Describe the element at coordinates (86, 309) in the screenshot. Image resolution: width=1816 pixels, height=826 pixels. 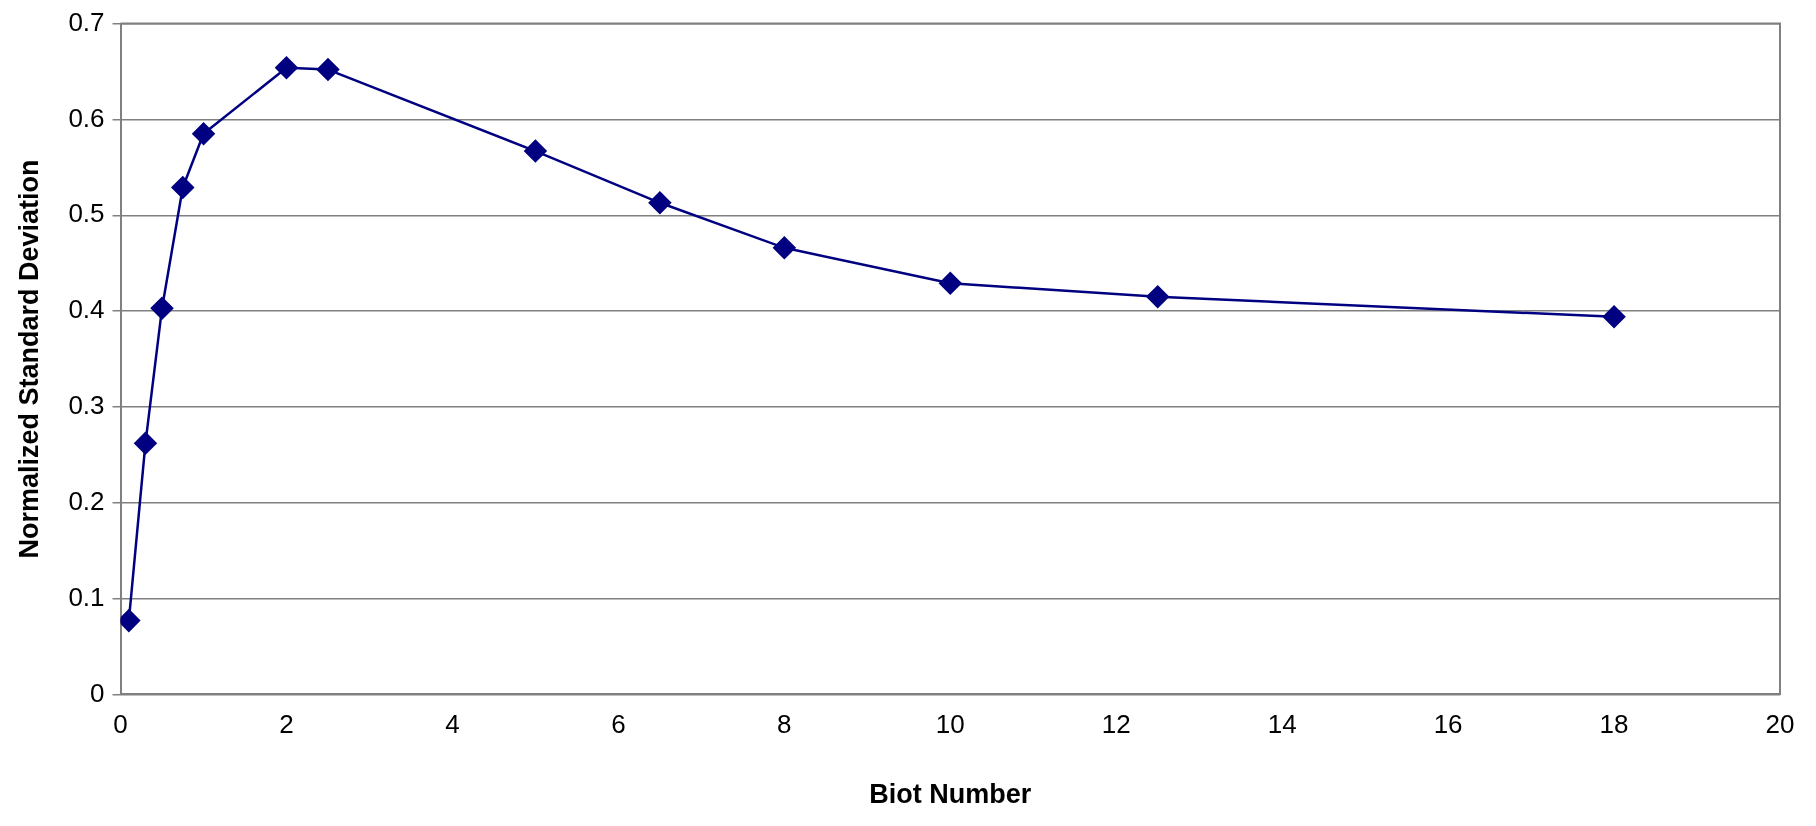
I see `y-tick-label: 0.4` at that location.